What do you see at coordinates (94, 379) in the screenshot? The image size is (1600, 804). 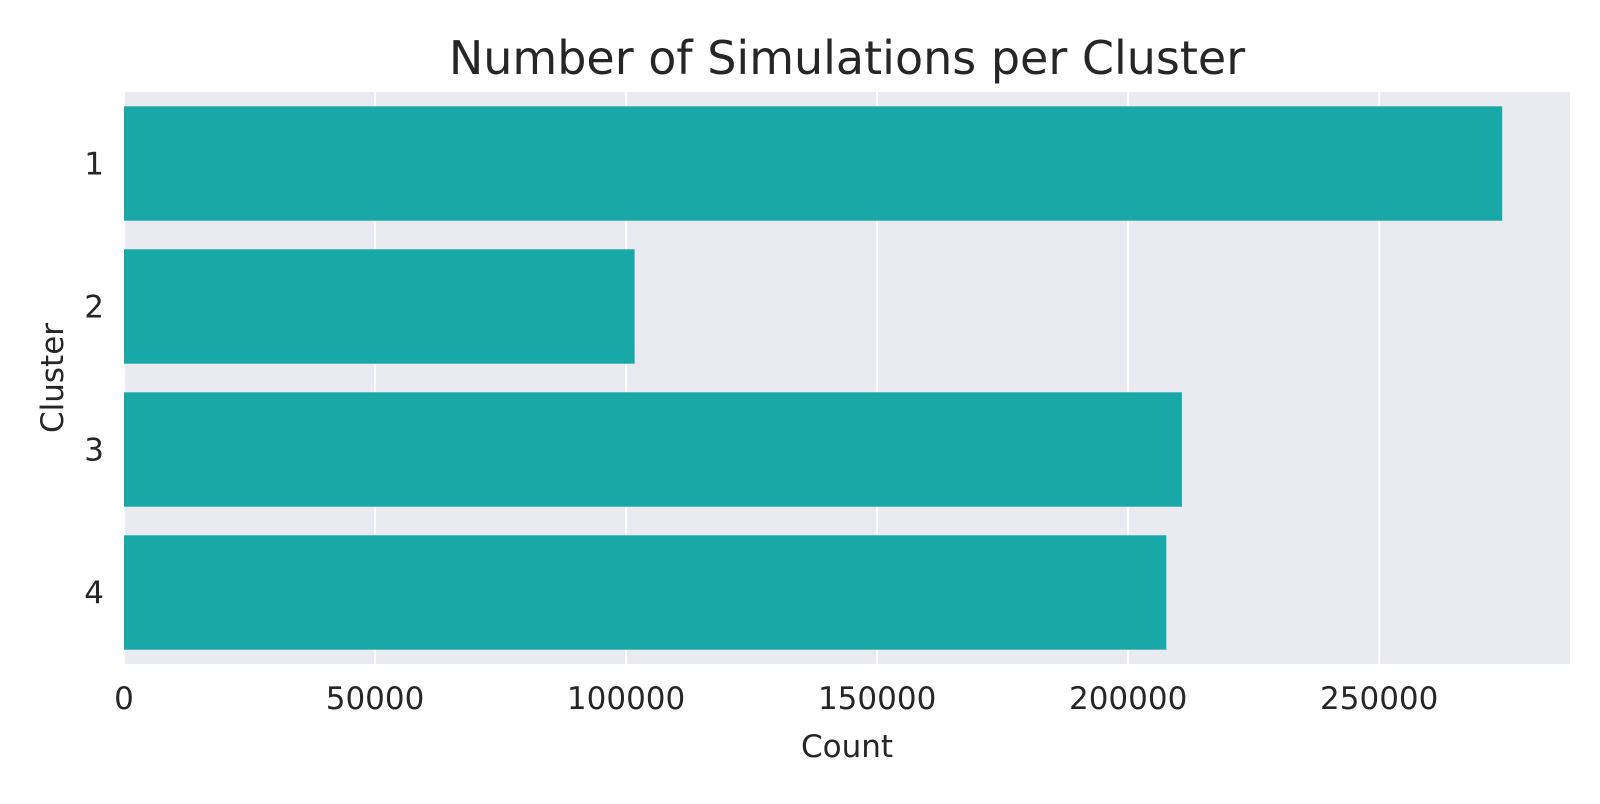 I see `y-tick-labels: 1 2 3 4` at bounding box center [94, 379].